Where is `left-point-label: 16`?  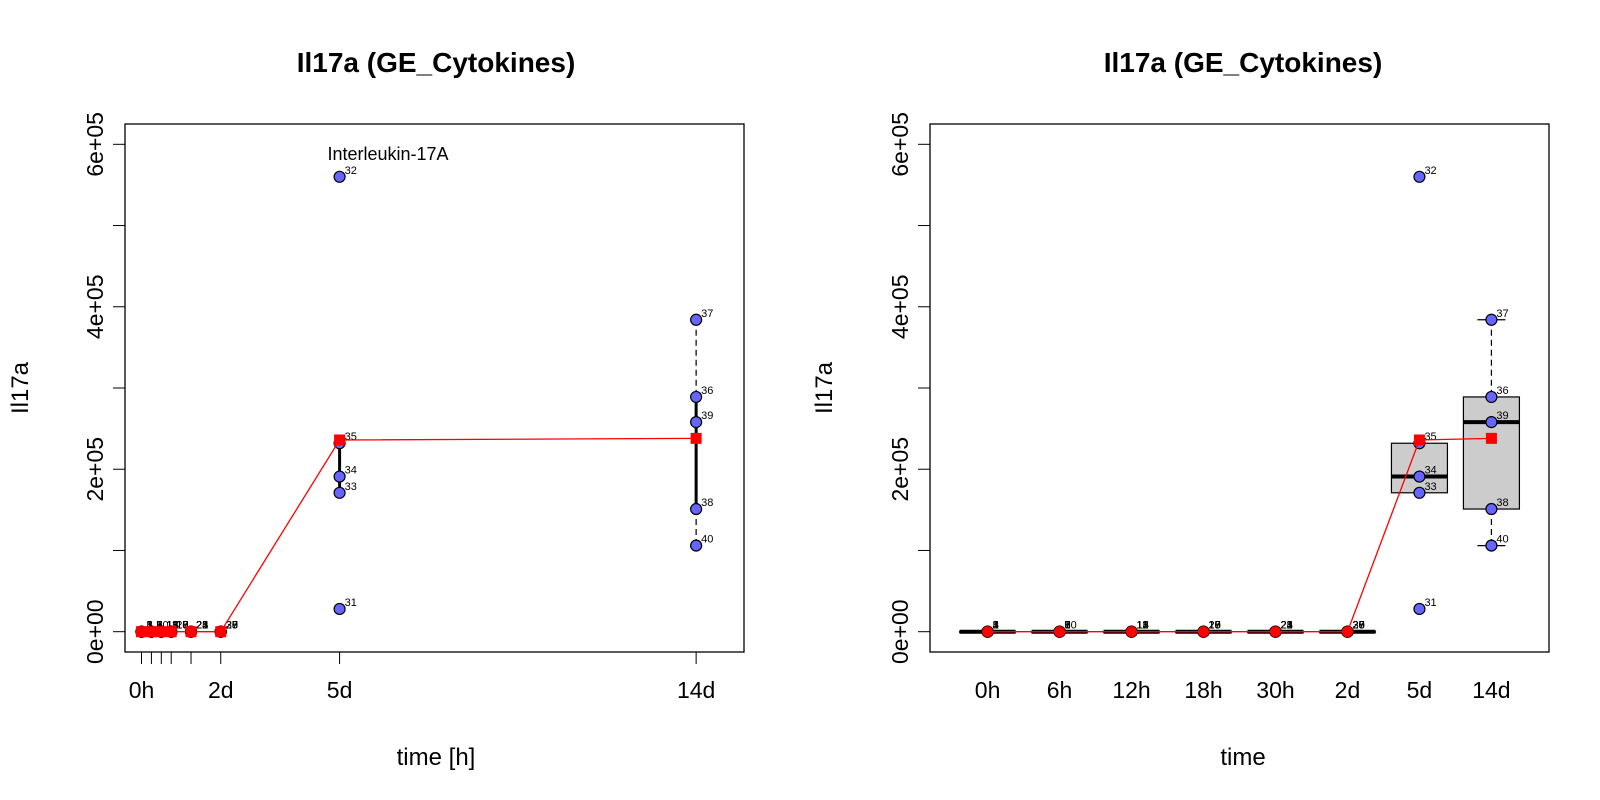
left-point-label: 16 is located at coordinates (182, 626).